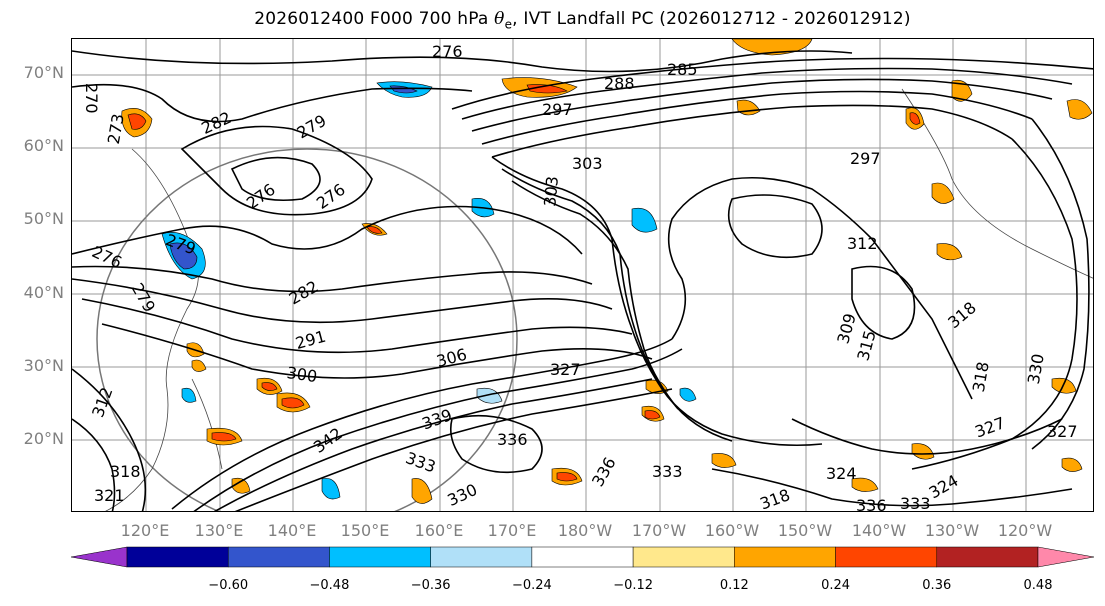 The image size is (1105, 606). Describe the element at coordinates (43, 365) in the screenshot. I see `lat-label-30n: 30°N` at that location.